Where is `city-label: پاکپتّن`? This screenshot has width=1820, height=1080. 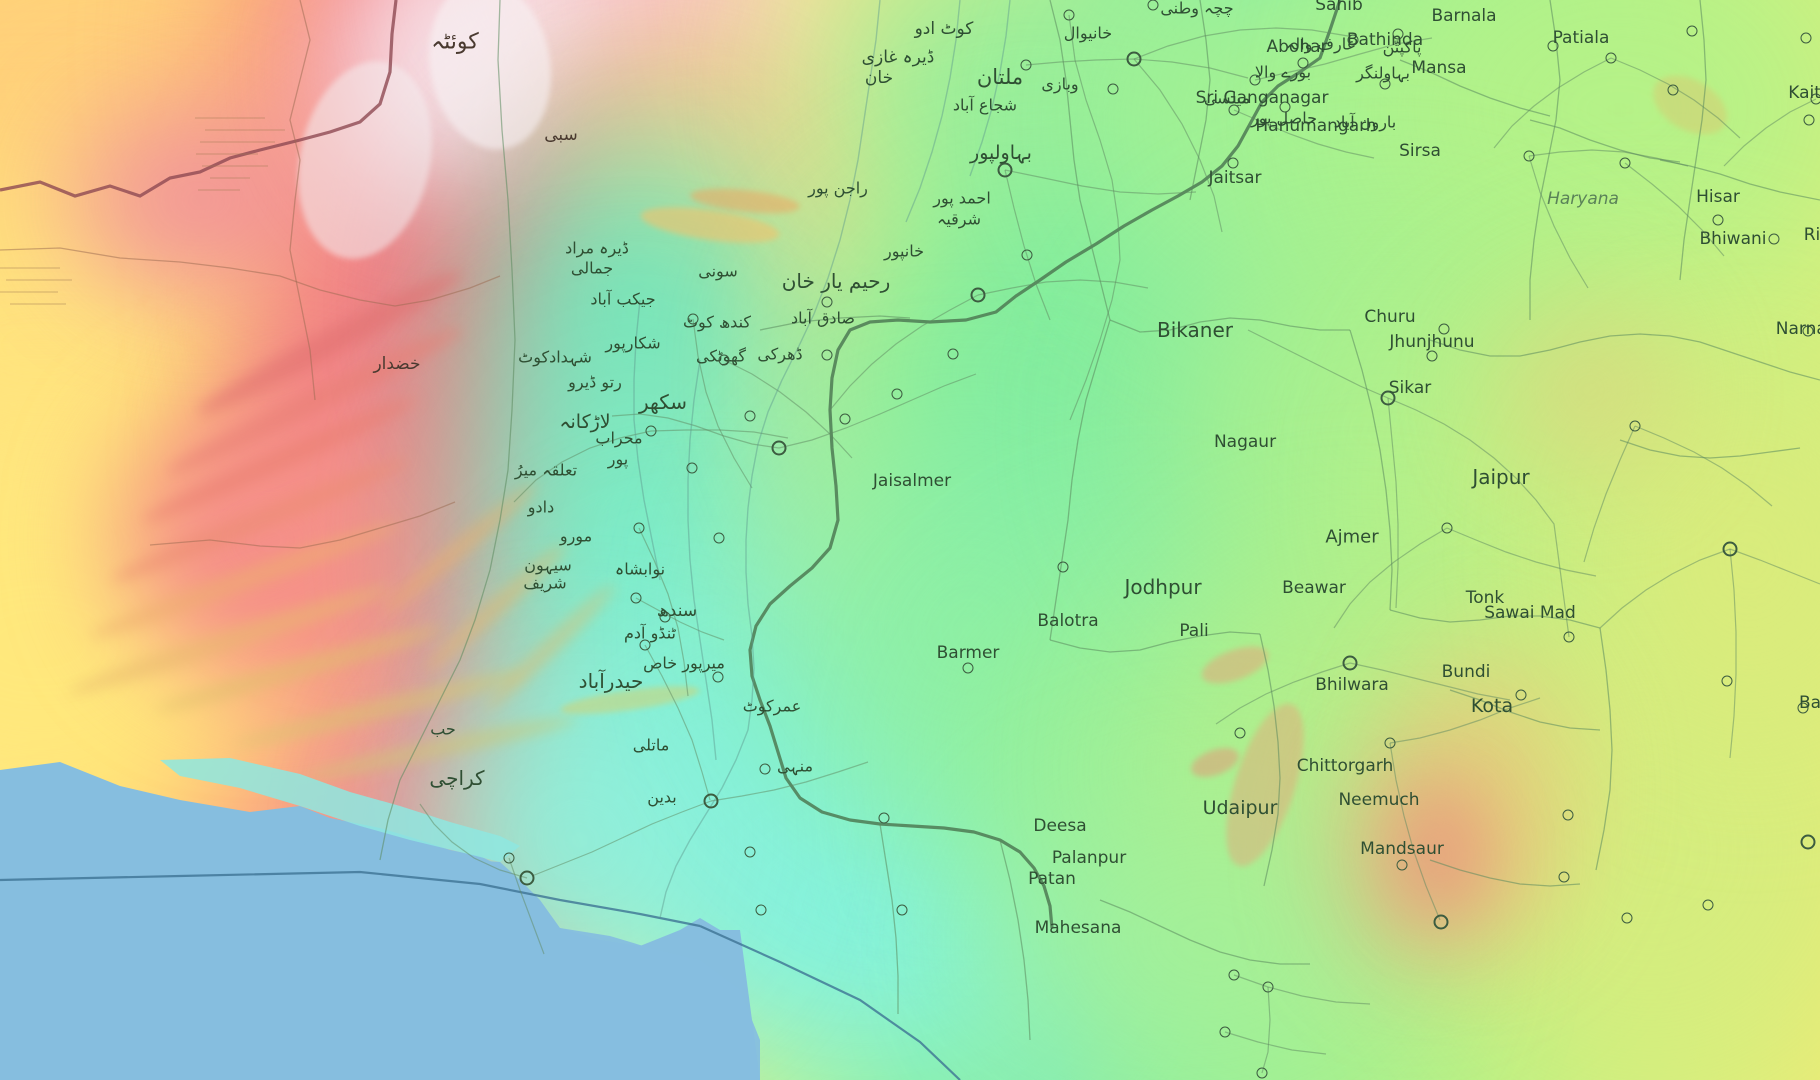 city-label: پاکپتّن is located at coordinates (1402, 47).